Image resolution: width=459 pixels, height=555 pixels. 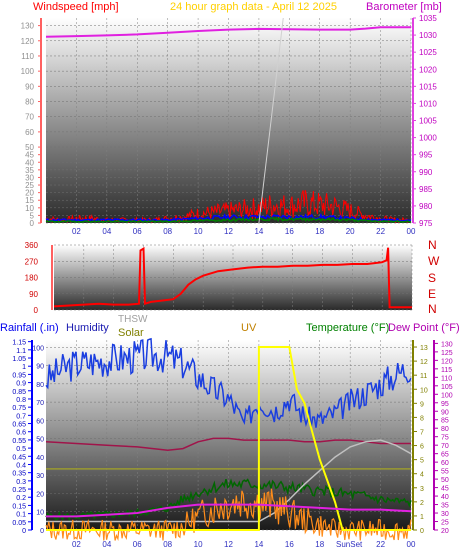 What do you see at coordinates (19, 523) in the screenshot?
I see `rainfall-tick-label: 0.05` at bounding box center [19, 523].